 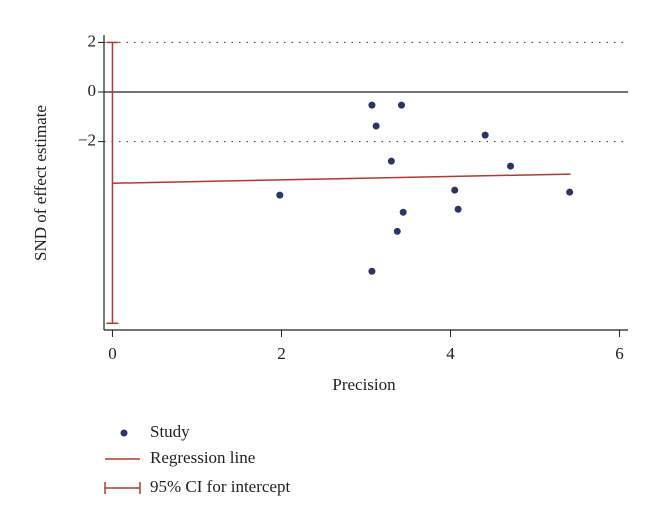 I want to click on x-tick-label: 2, so click(x=281, y=353).